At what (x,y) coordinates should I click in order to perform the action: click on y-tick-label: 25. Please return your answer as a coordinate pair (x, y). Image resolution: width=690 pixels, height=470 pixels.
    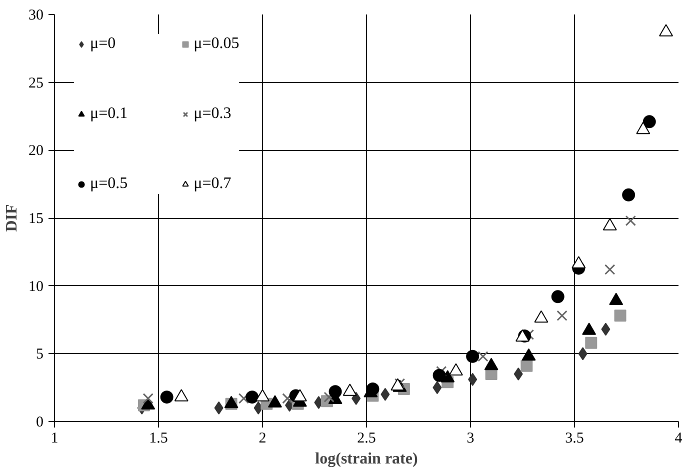
    Looking at the image, I should click on (36, 83).